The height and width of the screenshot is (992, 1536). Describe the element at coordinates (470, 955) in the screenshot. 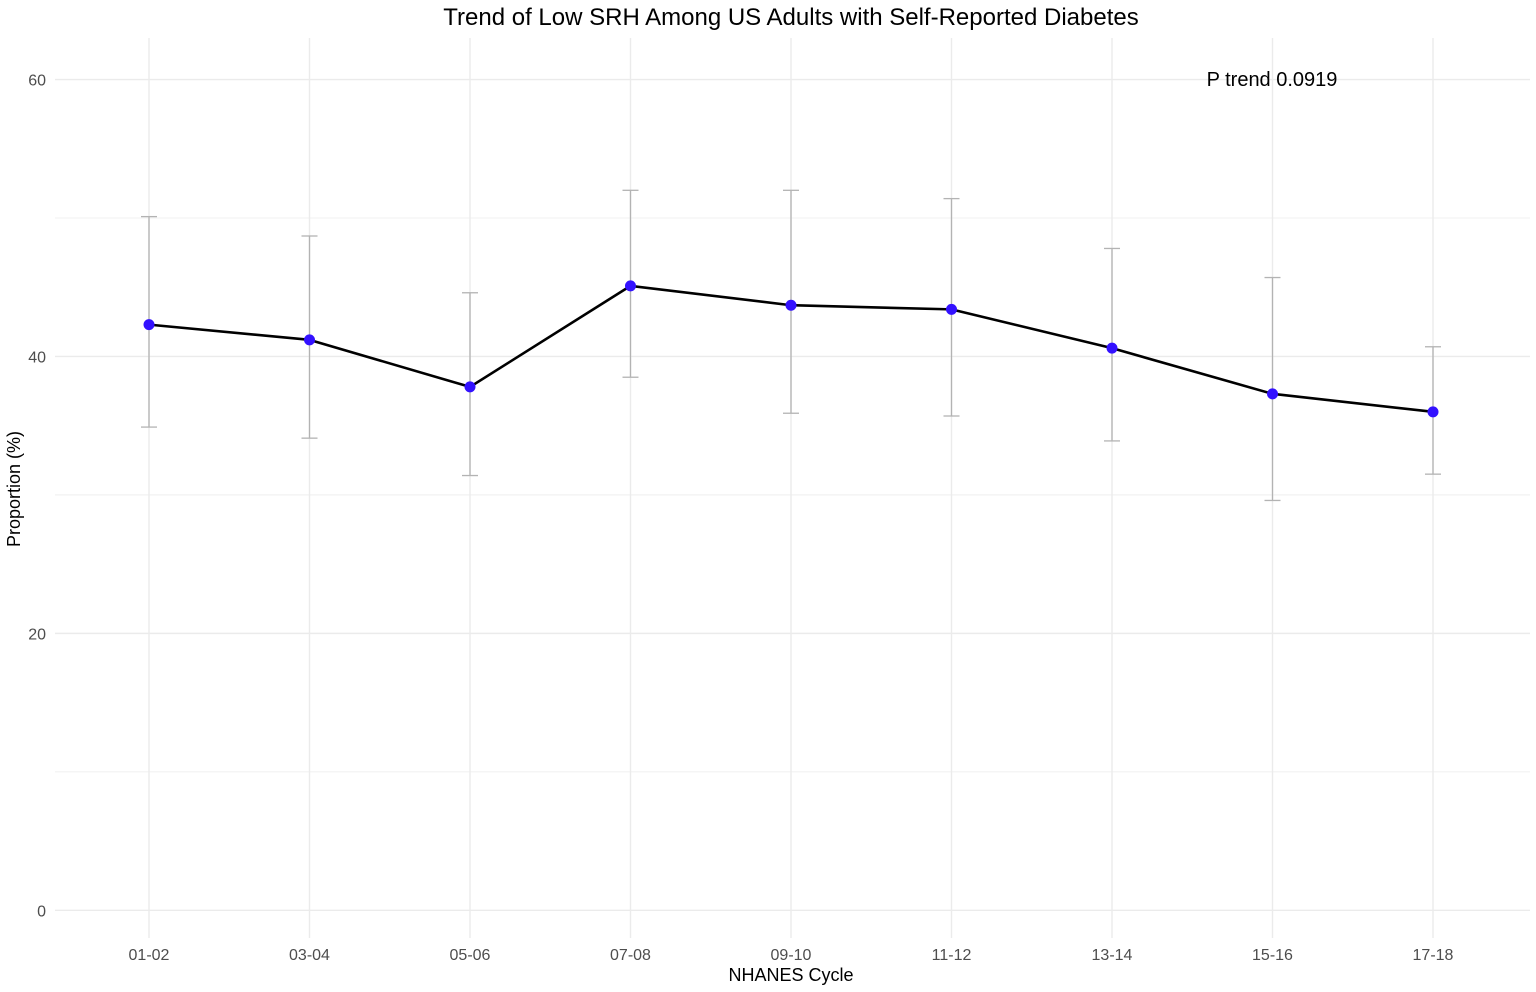

I see `x-tick-label: 05-06` at that location.